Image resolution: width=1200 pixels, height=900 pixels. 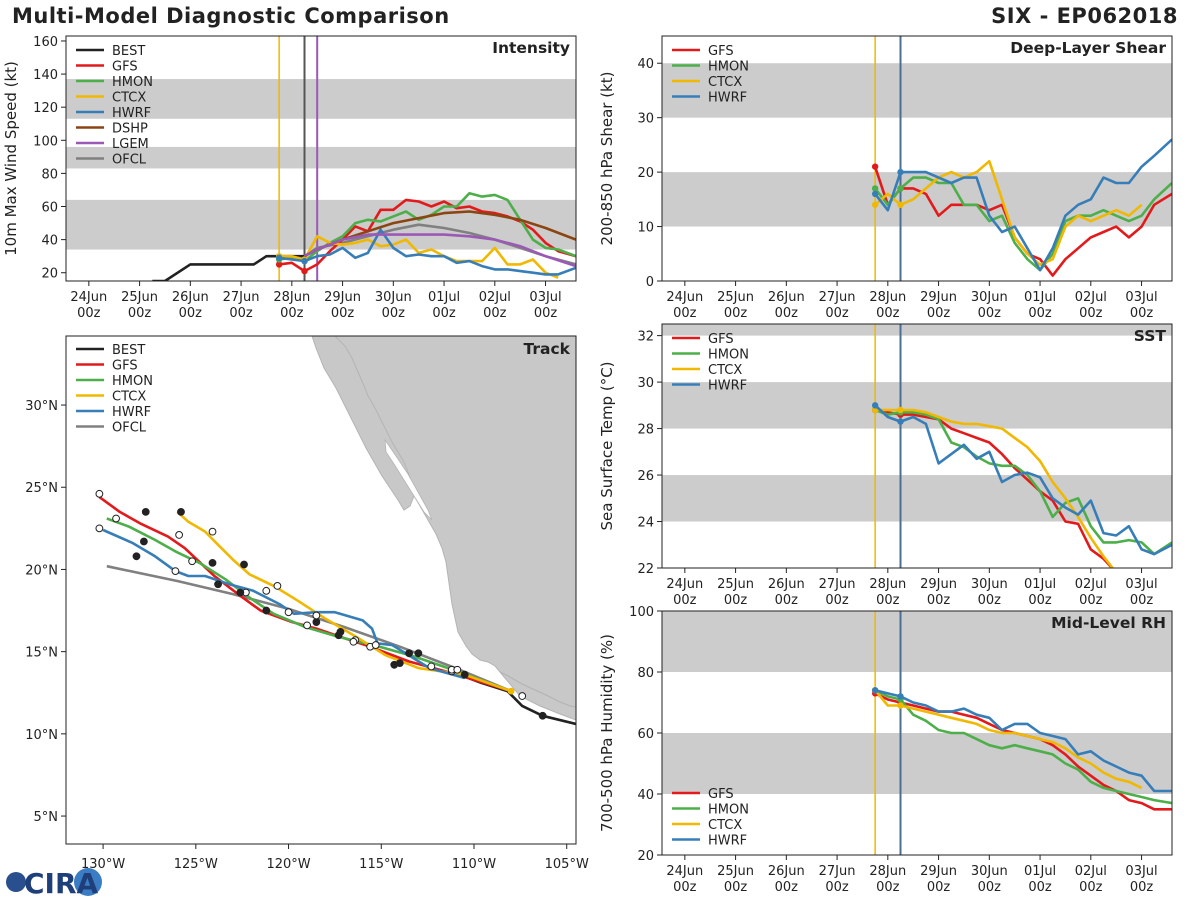 What do you see at coordinates (304, 261) in the screenshot?
I see `intensity-series-anchor-point` at bounding box center [304, 261].